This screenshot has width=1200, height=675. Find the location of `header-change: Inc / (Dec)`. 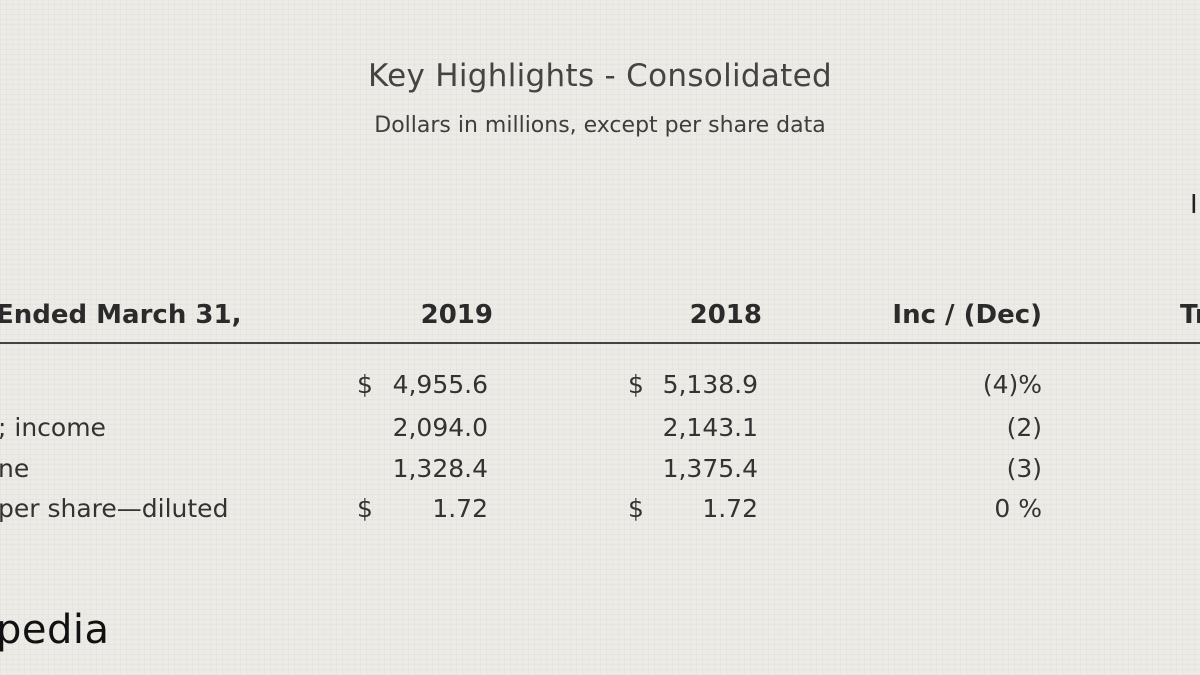

header-change: Inc / (Dec) is located at coordinates (967, 315).